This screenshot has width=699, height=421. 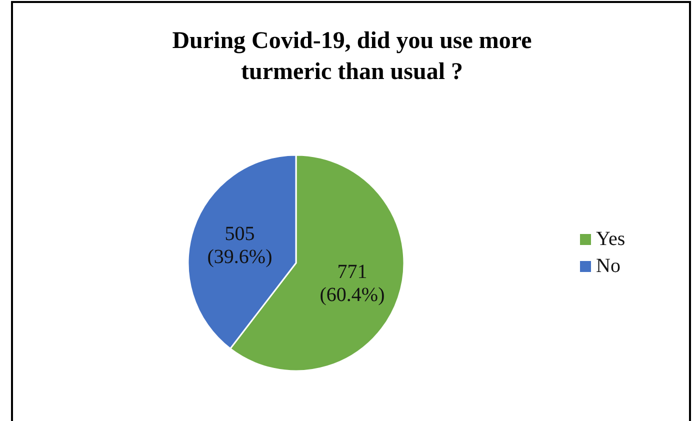 What do you see at coordinates (352, 56) in the screenshot?
I see `chart-title: During Covid-19, did you use more turmeric than usual ?` at bounding box center [352, 56].